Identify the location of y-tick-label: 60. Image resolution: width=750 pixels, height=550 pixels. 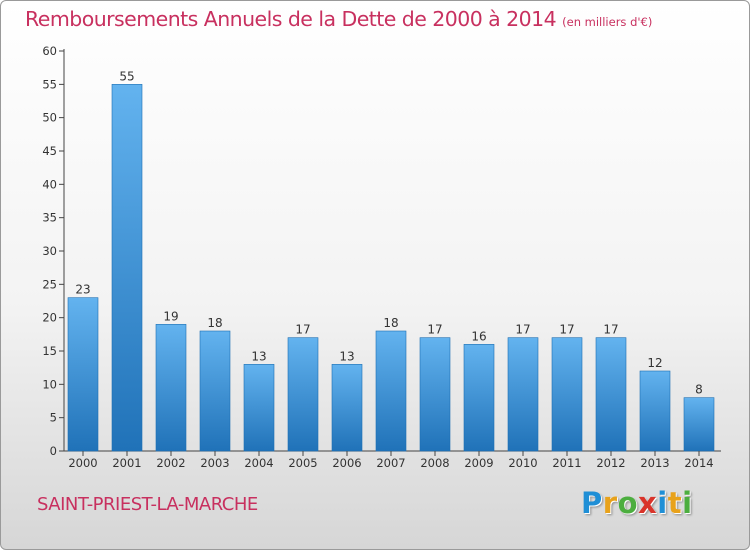
(49, 51).